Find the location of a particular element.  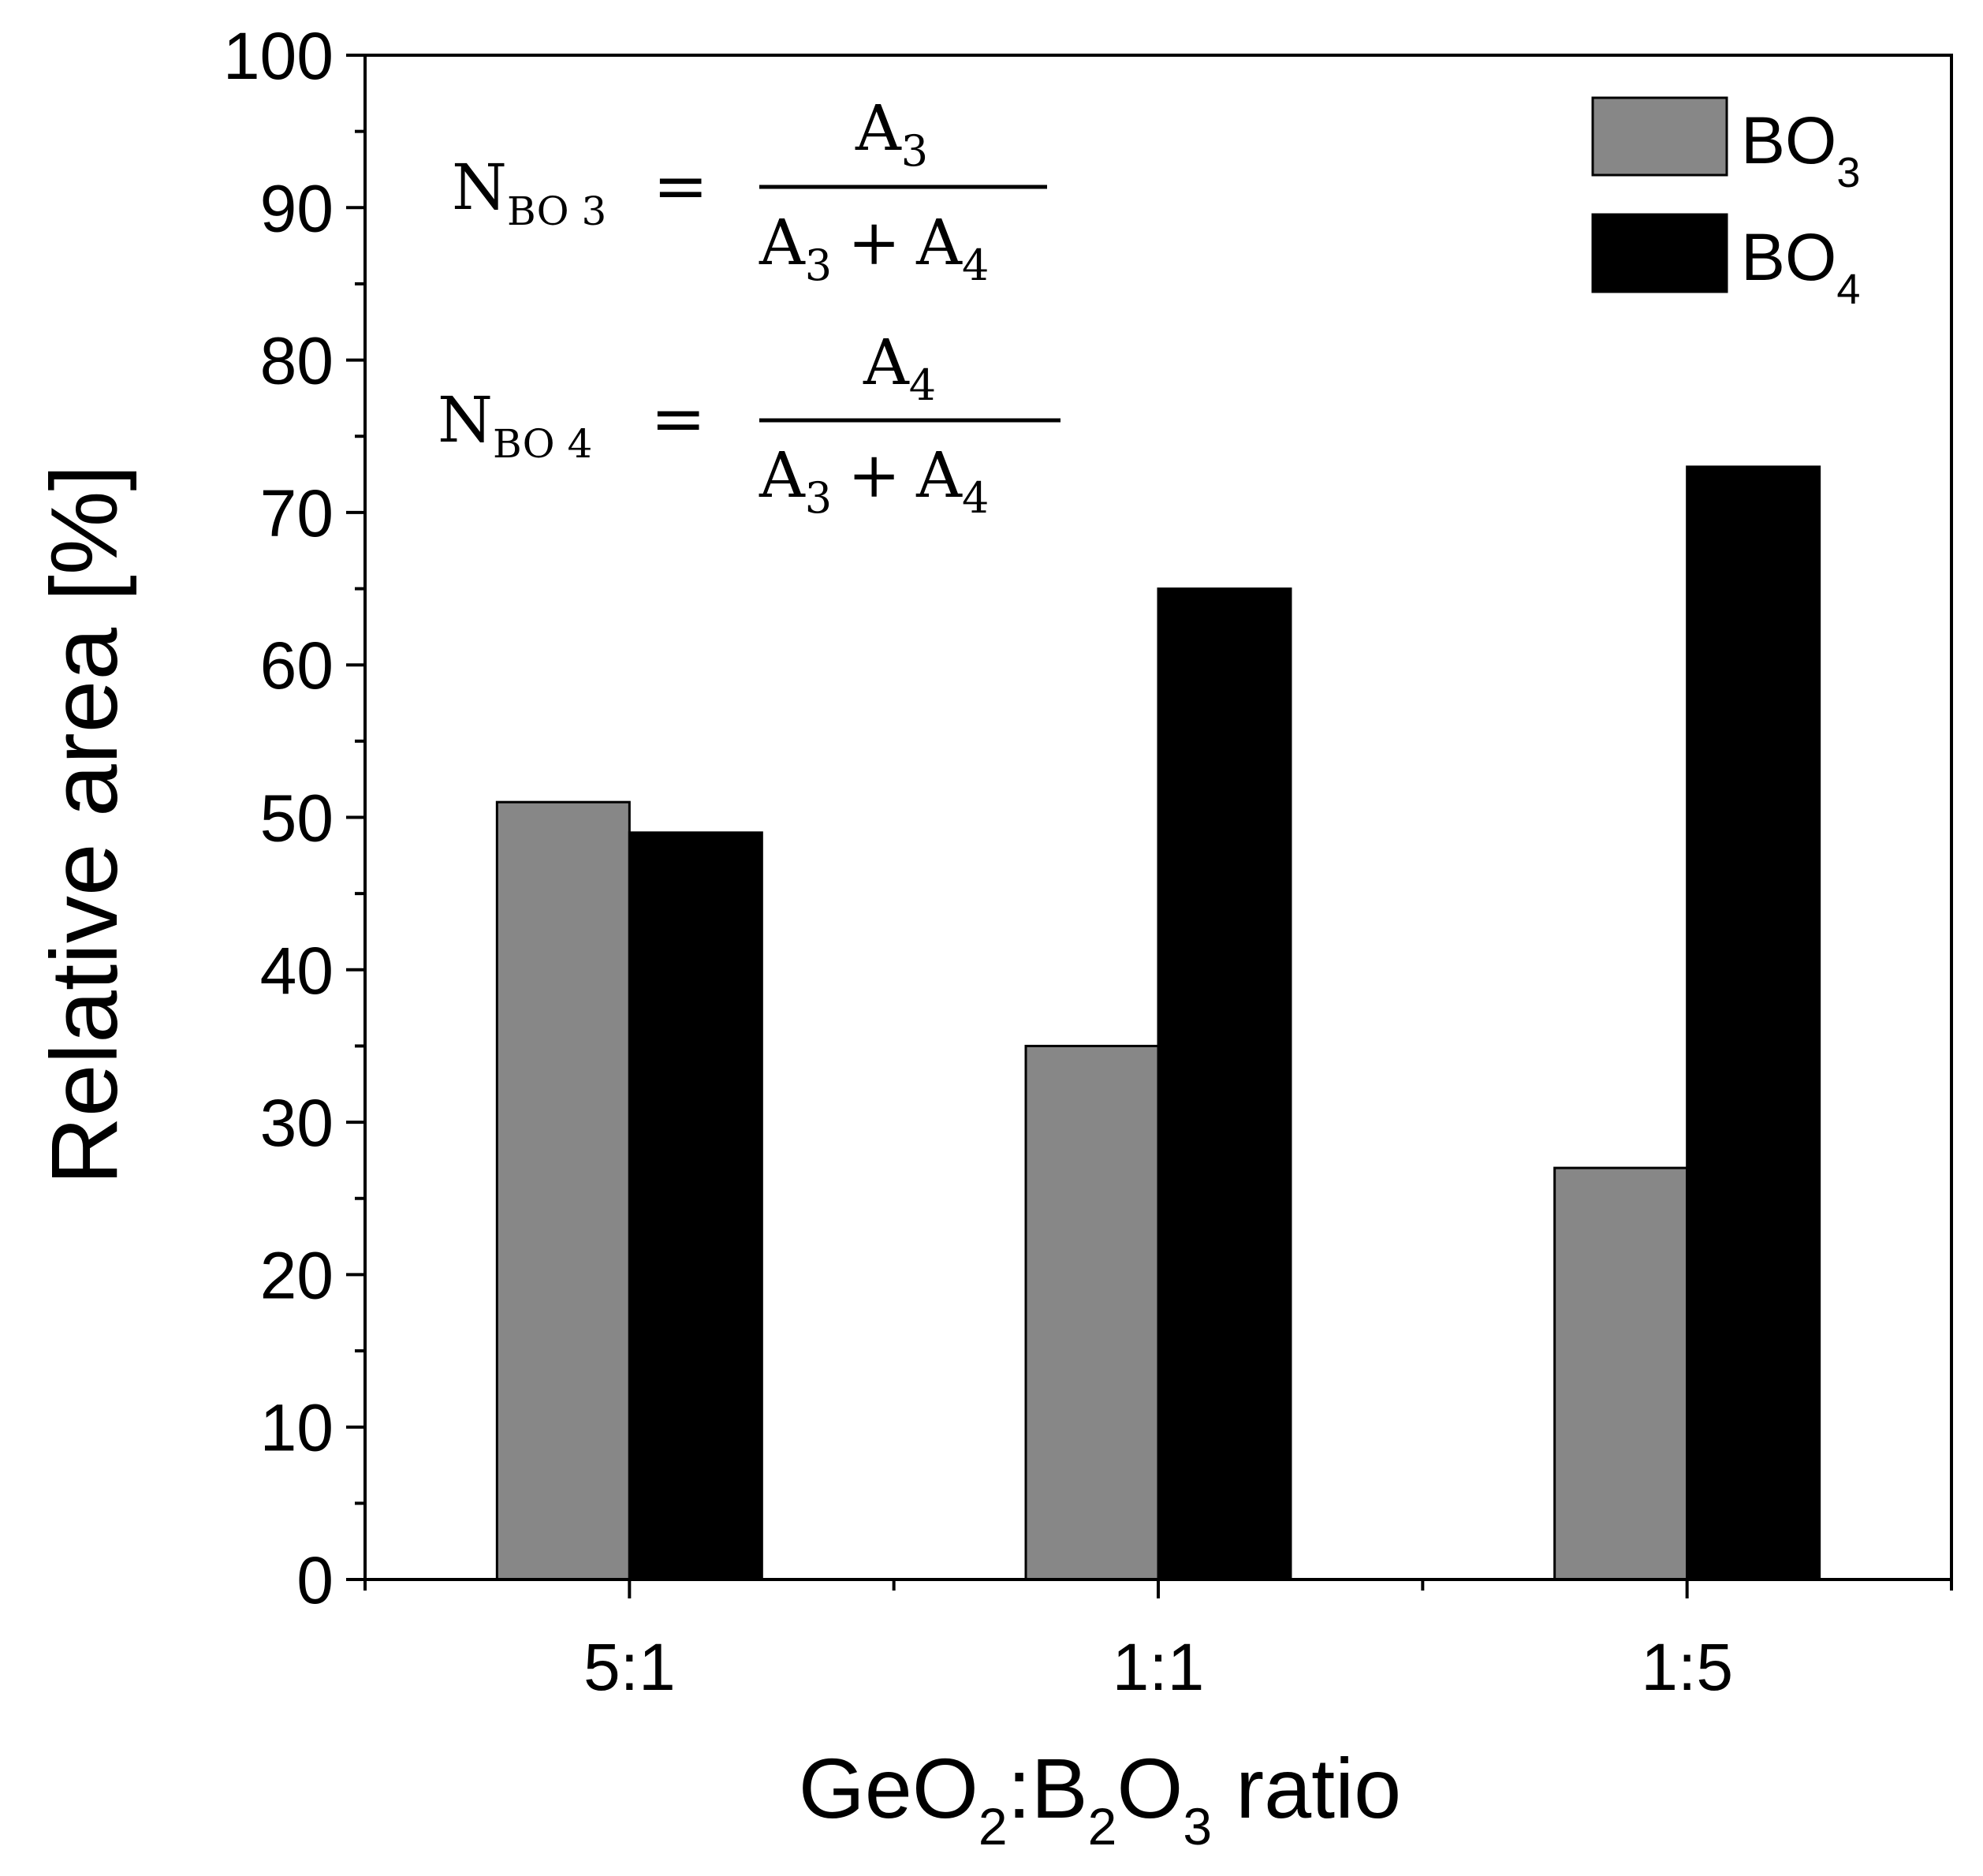

y-axis: 0 10 20 30 40 50 60 70 80 90 100 is located at coordinates (294, 818).